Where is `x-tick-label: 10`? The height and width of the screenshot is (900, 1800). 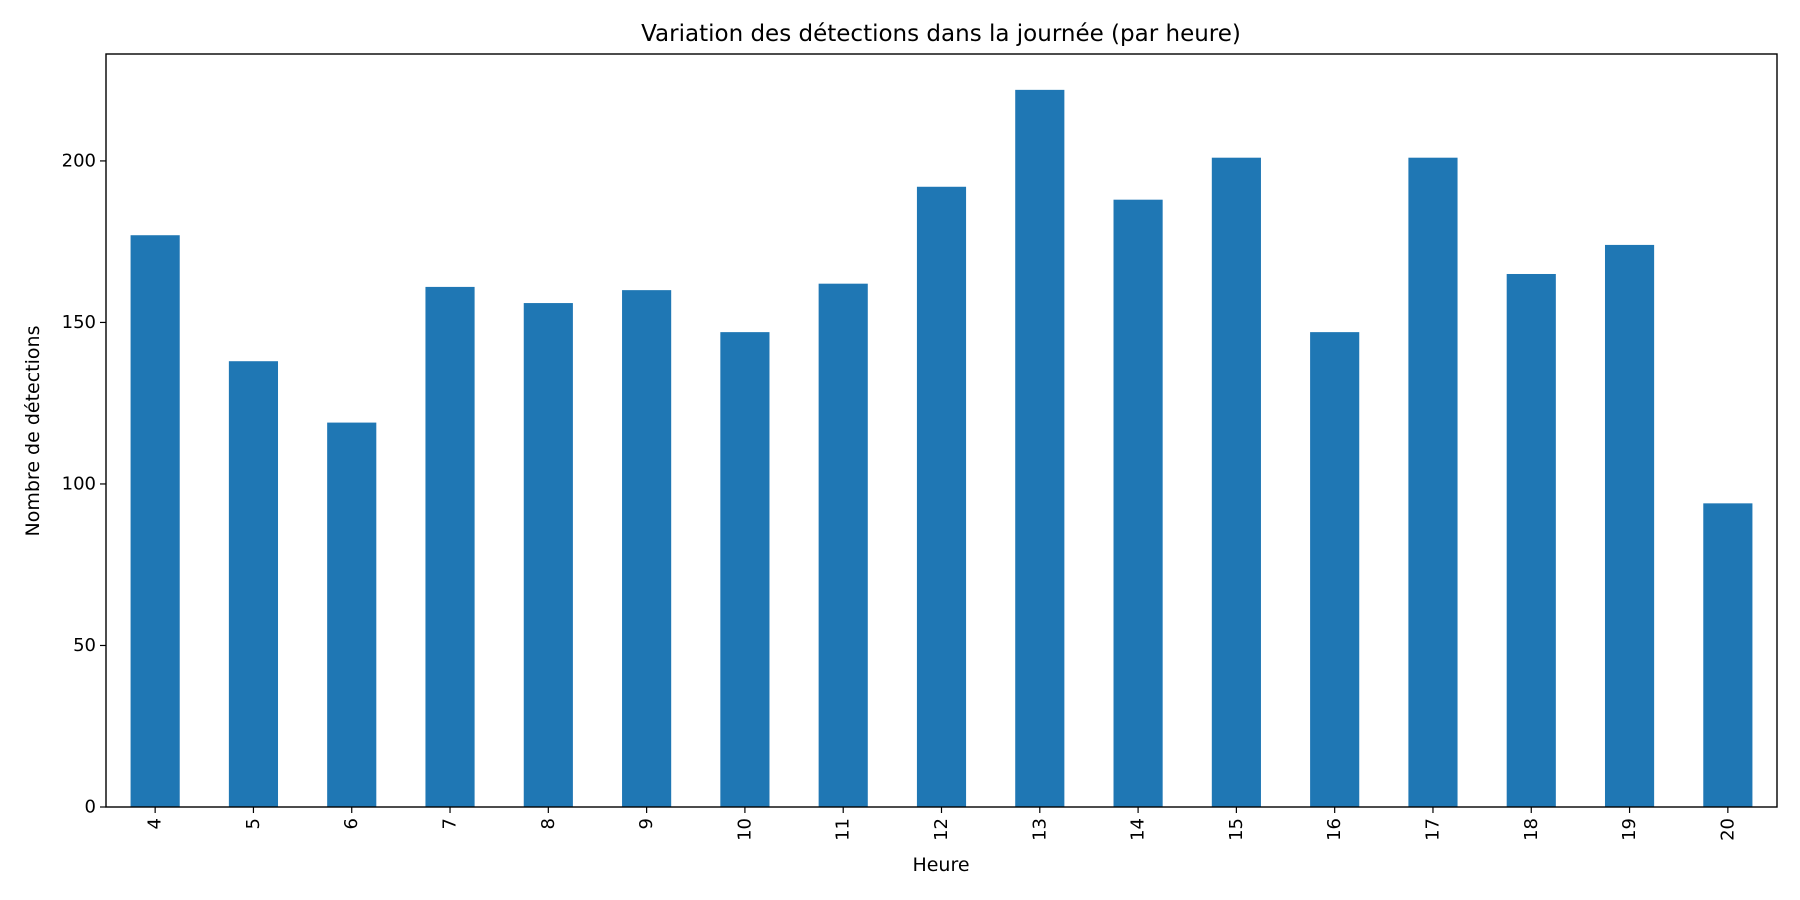 x-tick-label: 10 is located at coordinates (744, 829).